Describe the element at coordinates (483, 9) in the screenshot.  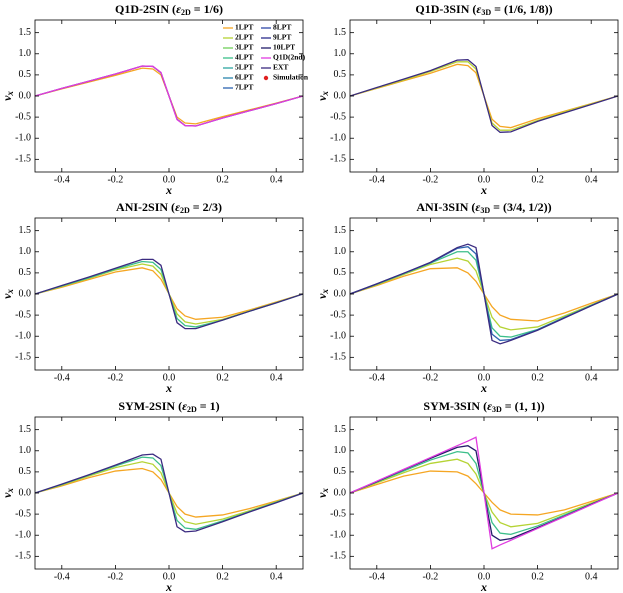
I see `panel-title: Q1D-3SIN (ε3D = (1/6, 1/8))` at that location.